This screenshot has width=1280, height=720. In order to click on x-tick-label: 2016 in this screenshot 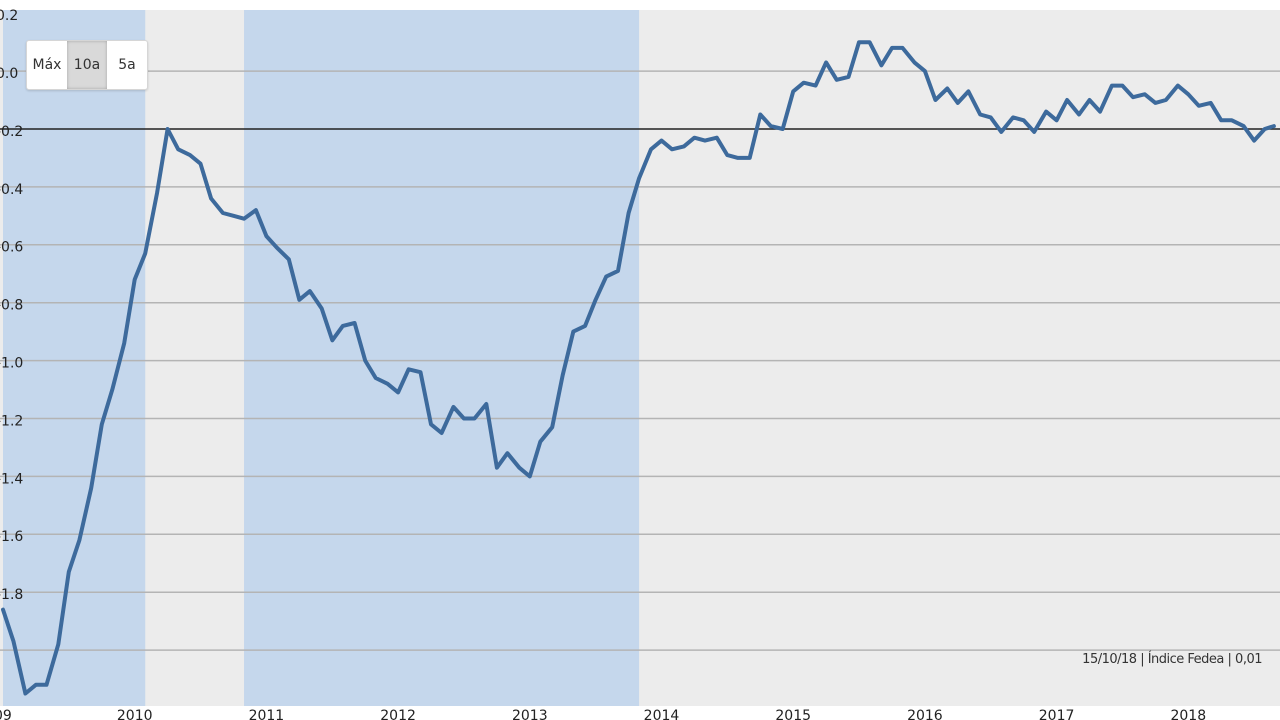, I will do `click(925, 714)`.